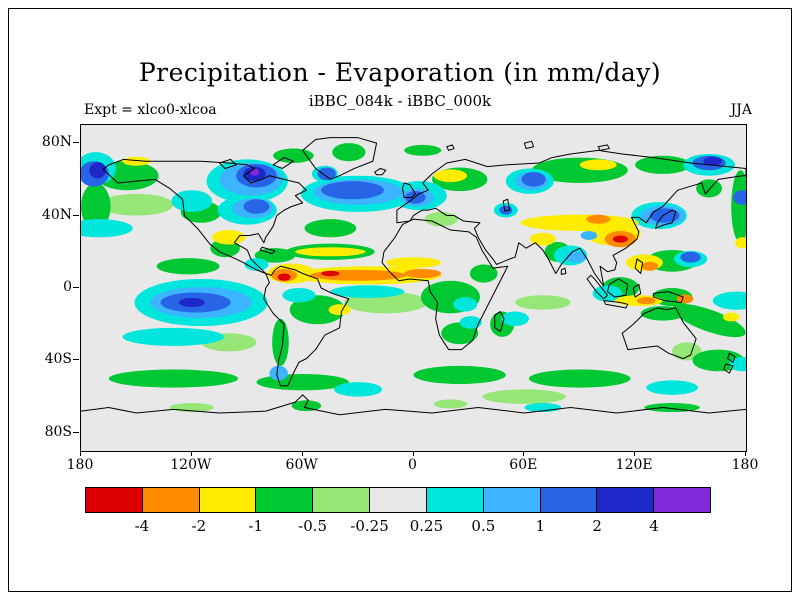 The image size is (800, 600). Describe the element at coordinates (659, 333) in the screenshot. I see `coast-australia` at that location.